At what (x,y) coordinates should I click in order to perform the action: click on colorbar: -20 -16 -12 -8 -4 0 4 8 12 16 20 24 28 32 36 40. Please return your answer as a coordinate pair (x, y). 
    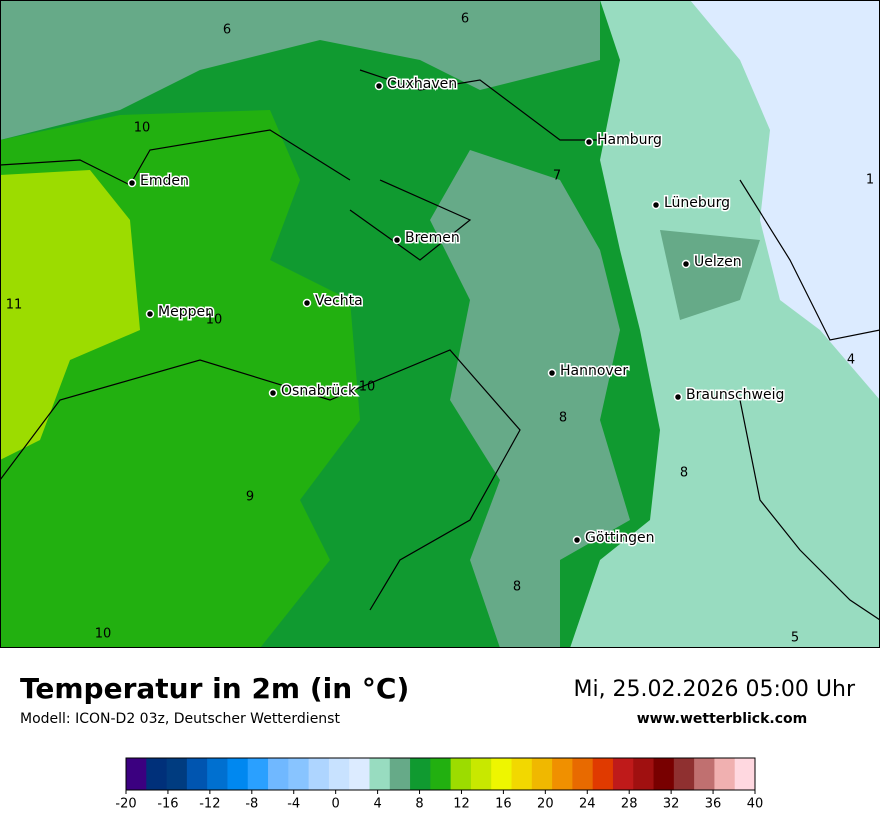
    Looking at the image, I should click on (439, 784).